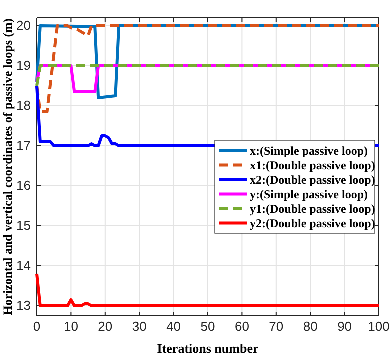 The height and width of the screenshot is (360, 391). Describe the element at coordinates (310, 326) in the screenshot. I see `x-tick-label: 80` at that location.